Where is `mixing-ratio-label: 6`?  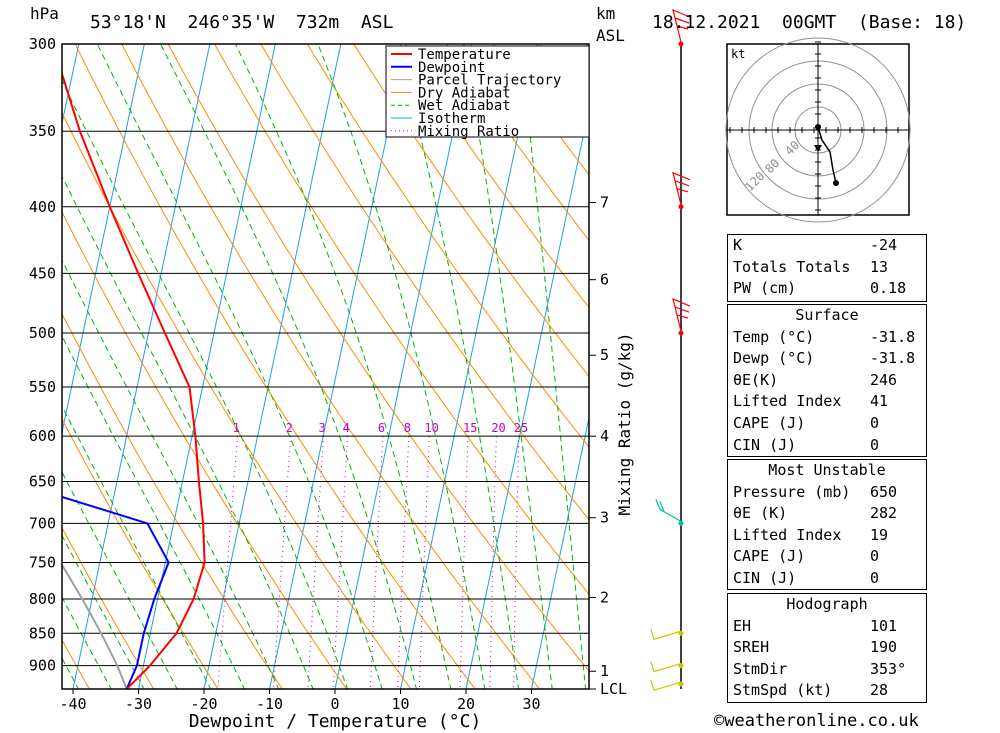 mixing-ratio-label: 6 is located at coordinates (381, 428).